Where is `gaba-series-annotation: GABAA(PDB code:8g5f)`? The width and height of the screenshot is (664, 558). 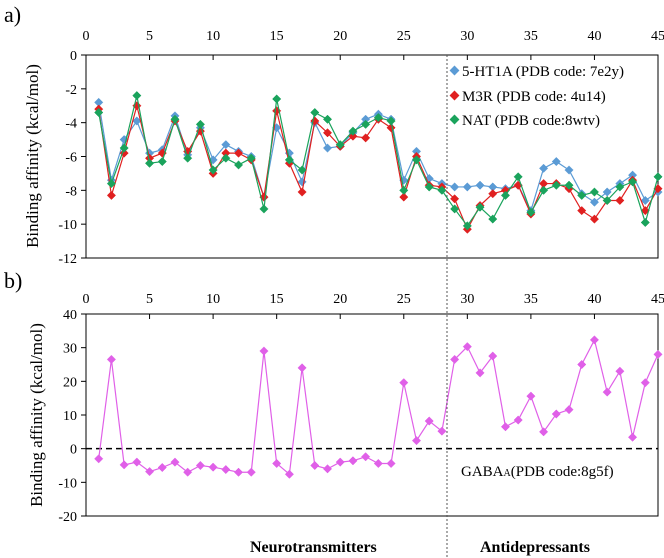 gaba-series-annotation: GABAA(PDB code:8g5f) is located at coordinates (537, 472).